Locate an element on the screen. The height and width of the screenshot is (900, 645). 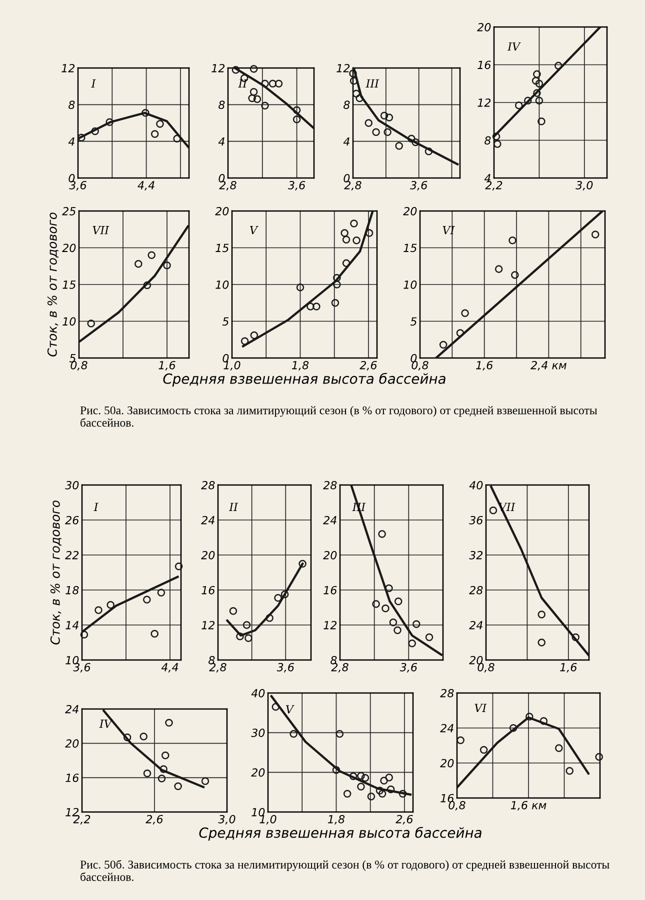
y-axis-title: Сток, в % от годового is located at coordinates (56, 572).